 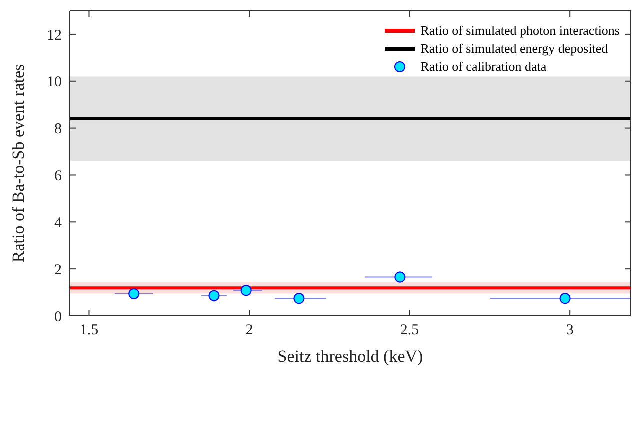 I want to click on y-tick-label: 10, so click(x=54, y=82).